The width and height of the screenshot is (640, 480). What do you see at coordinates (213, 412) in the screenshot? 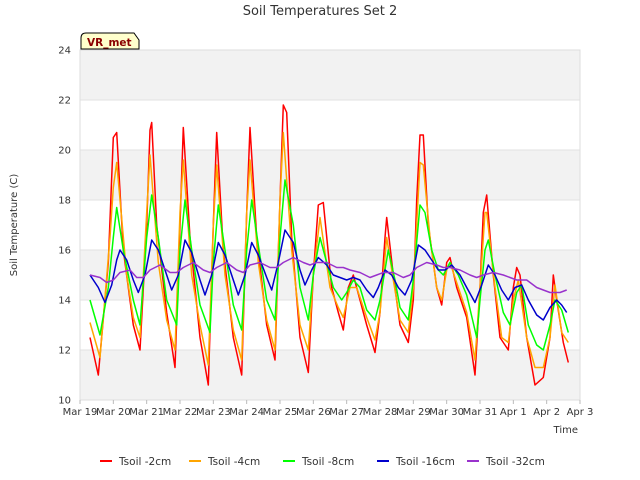
I see `x-tick-label: Mar 23` at bounding box center [213, 412].